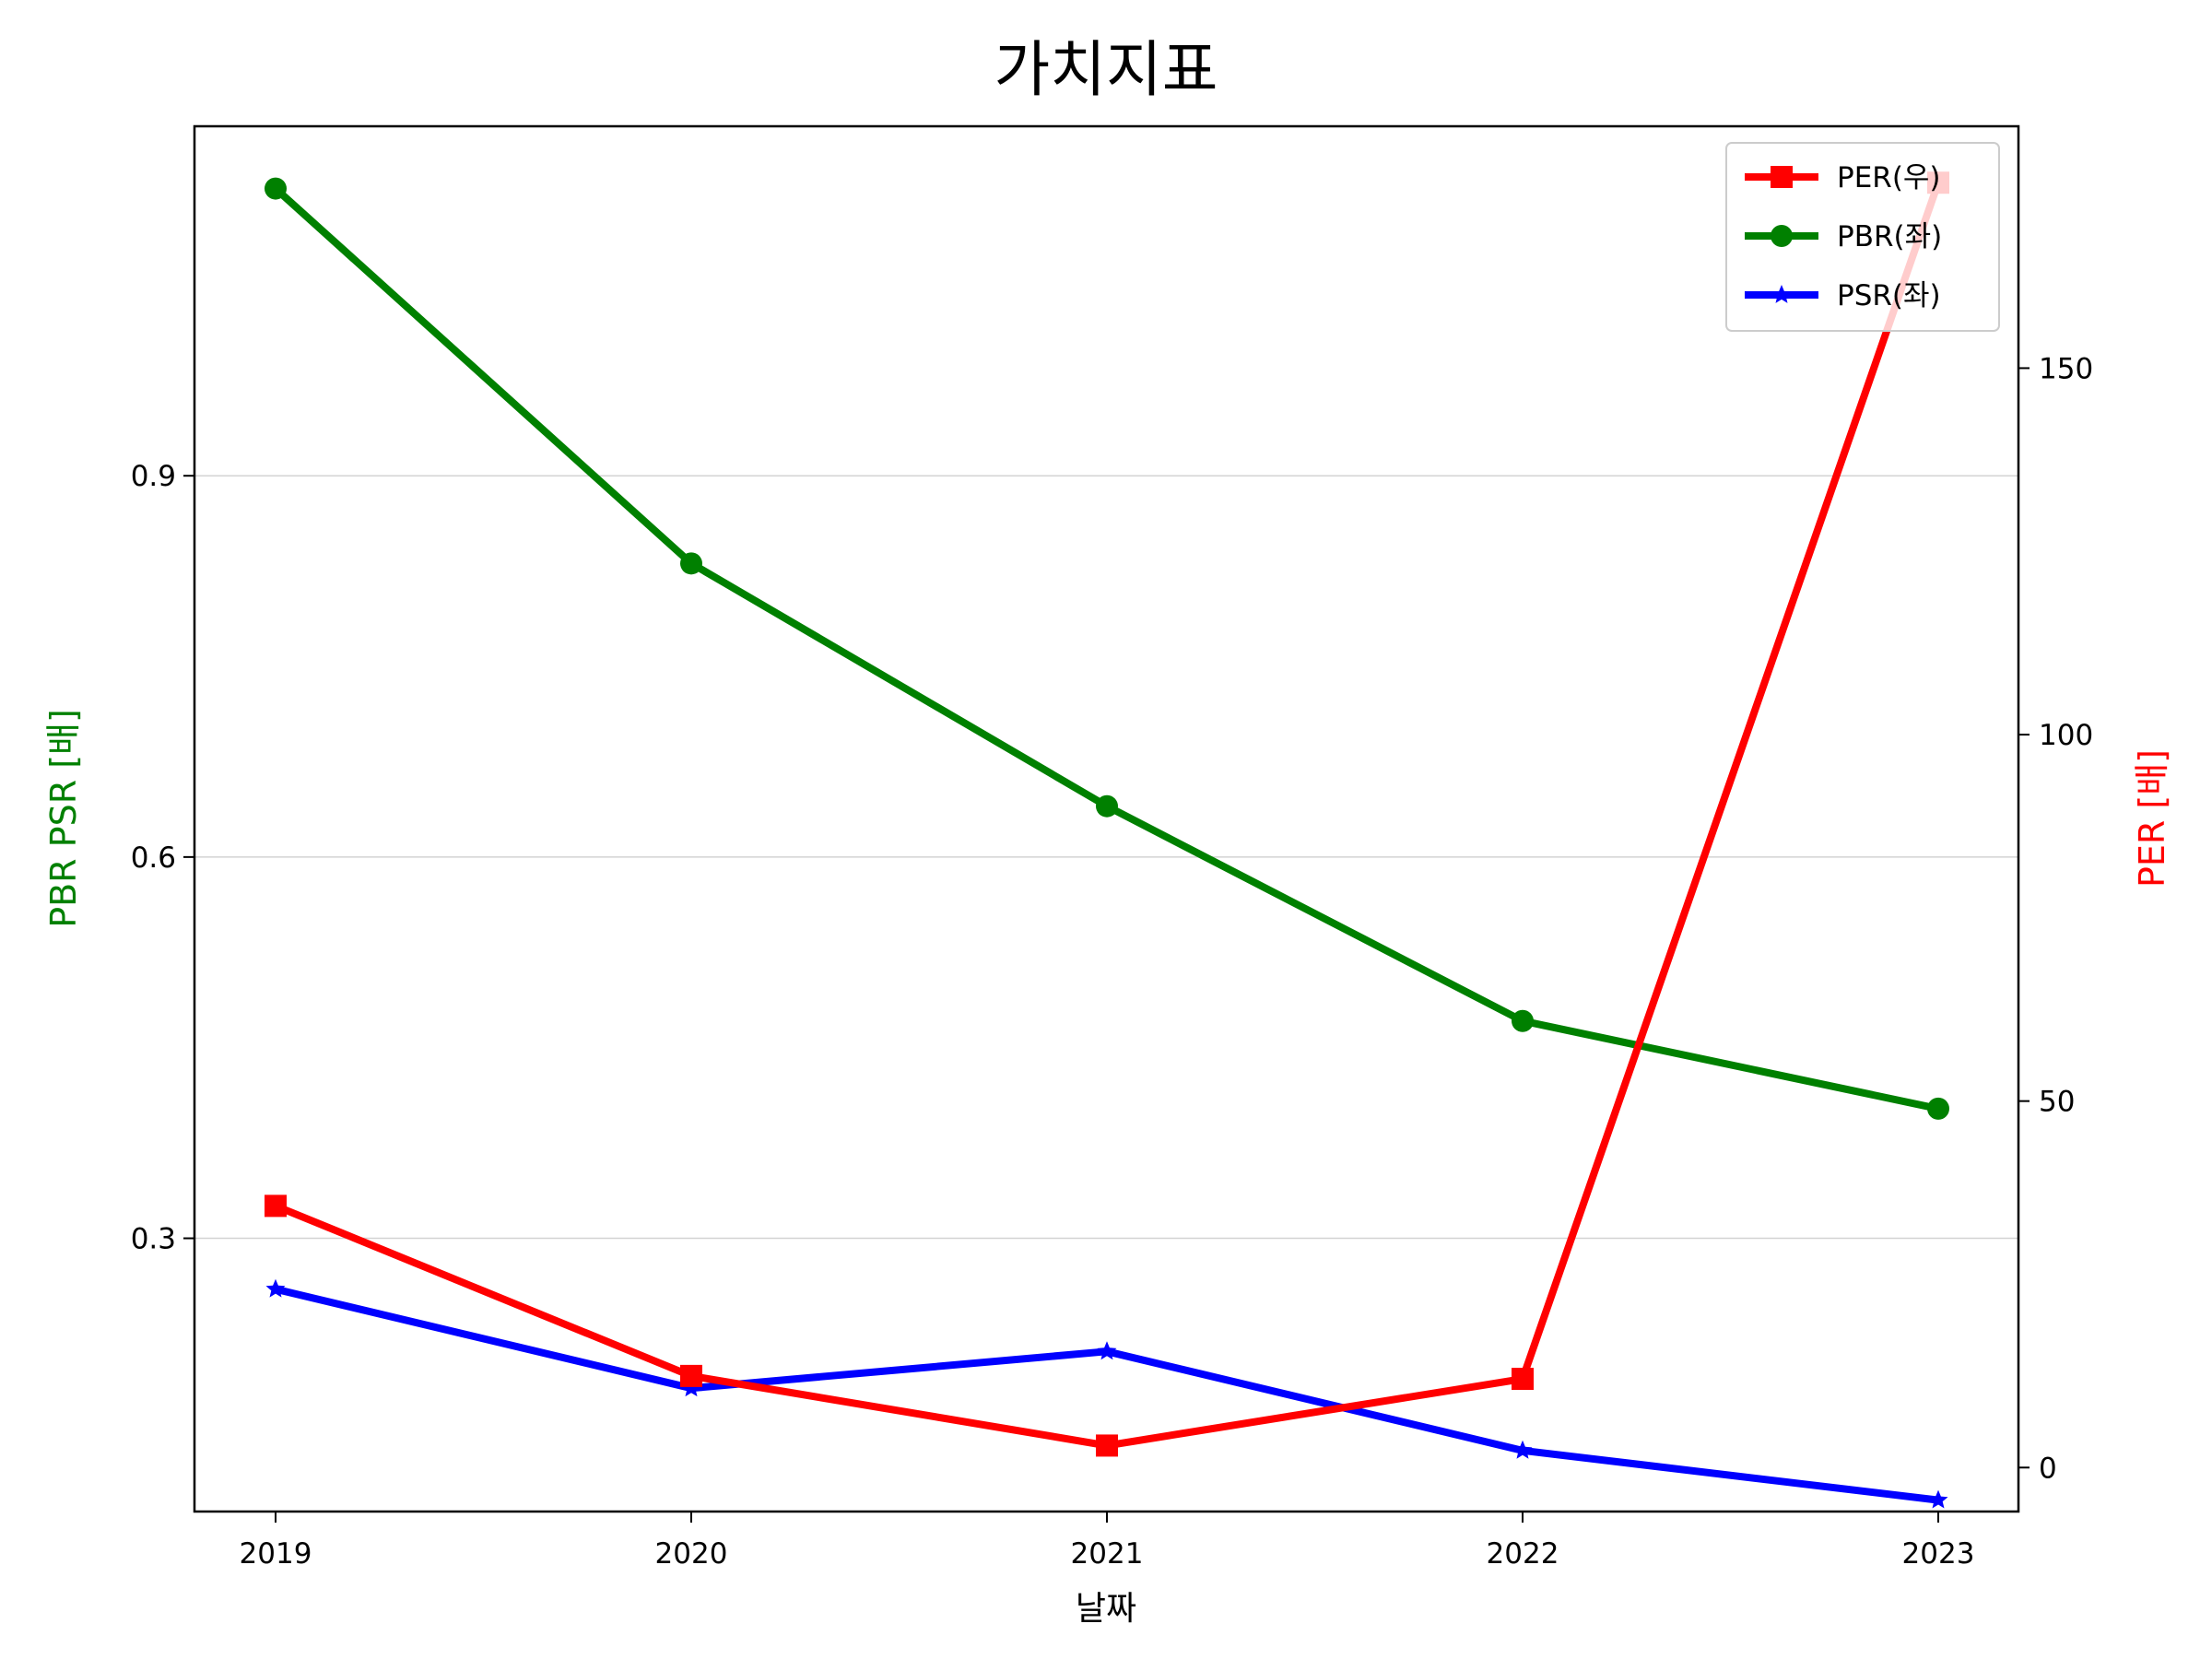  I want to click on x-tick-label: 2022, so click(1523, 1554).